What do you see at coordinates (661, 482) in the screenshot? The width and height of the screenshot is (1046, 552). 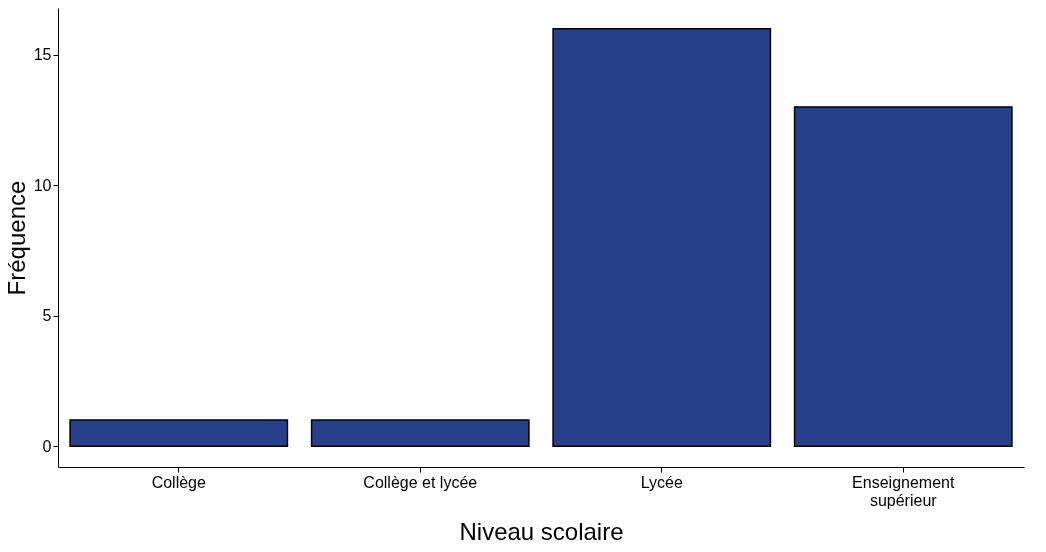 I see `x-tick-label: Lycée` at bounding box center [661, 482].